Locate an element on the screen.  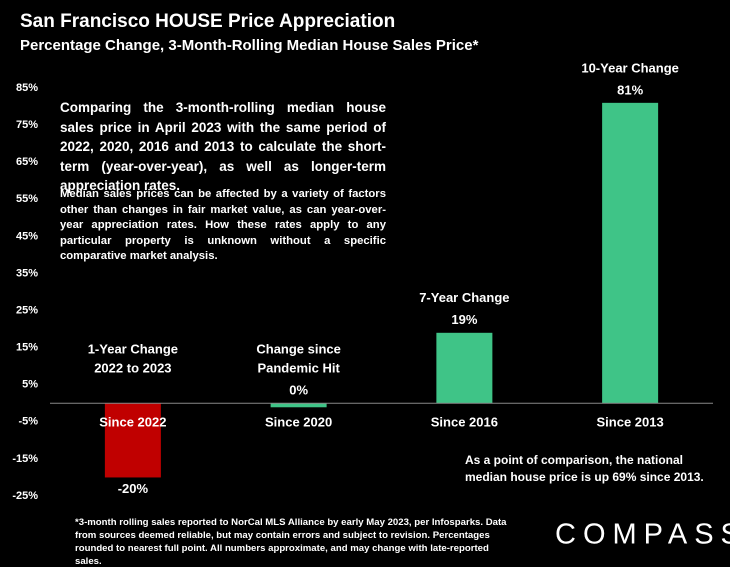
y-tick-label: -25% is located at coordinates (25, 496).